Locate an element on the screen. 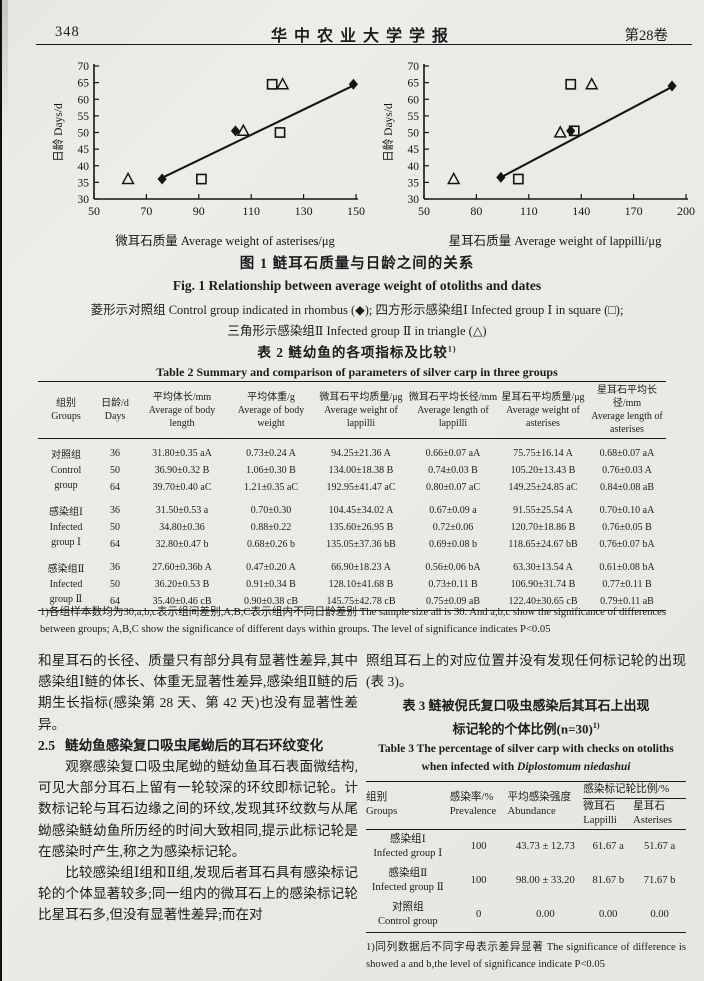  svg-text: 50 is located at coordinates (84, 134).